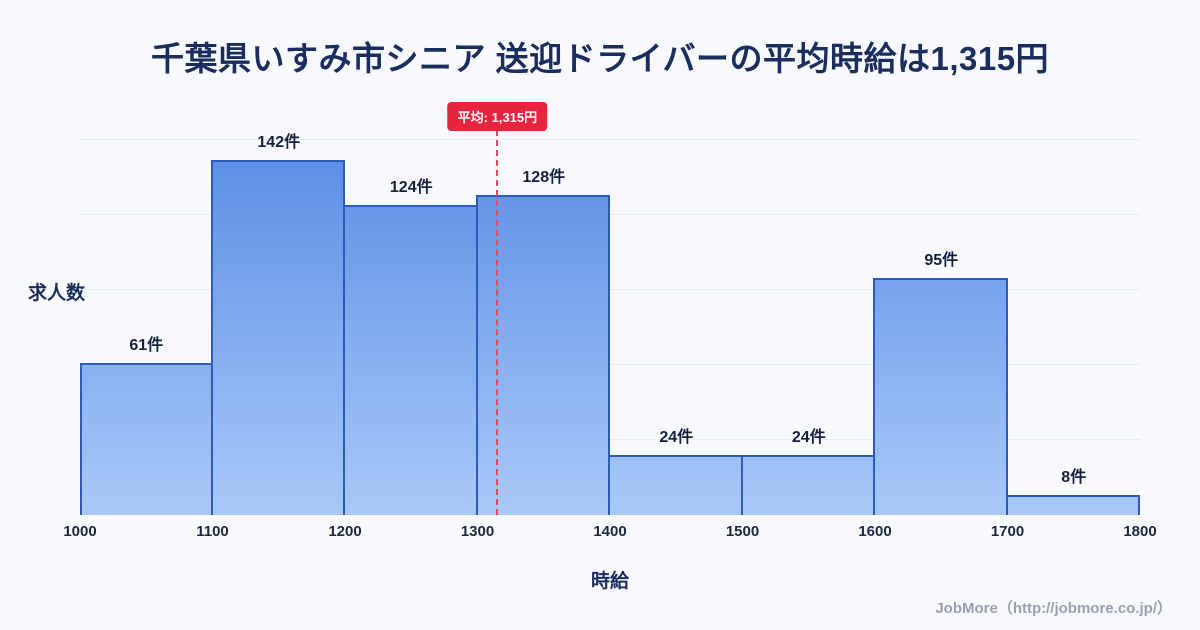 The height and width of the screenshot is (630, 1200). What do you see at coordinates (875, 531) in the screenshot?
I see `x-tick-label: 1600` at bounding box center [875, 531].